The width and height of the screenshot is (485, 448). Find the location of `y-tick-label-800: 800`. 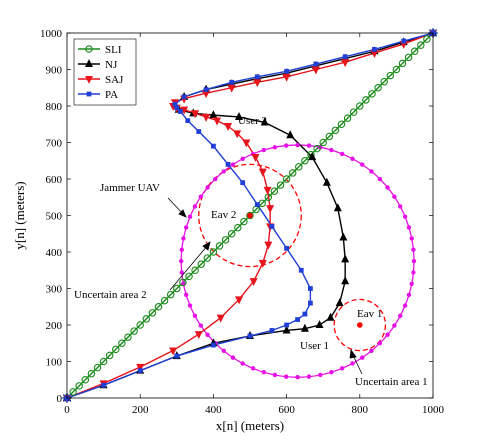

y-tick-label-800: 800 is located at coordinates (54, 107).